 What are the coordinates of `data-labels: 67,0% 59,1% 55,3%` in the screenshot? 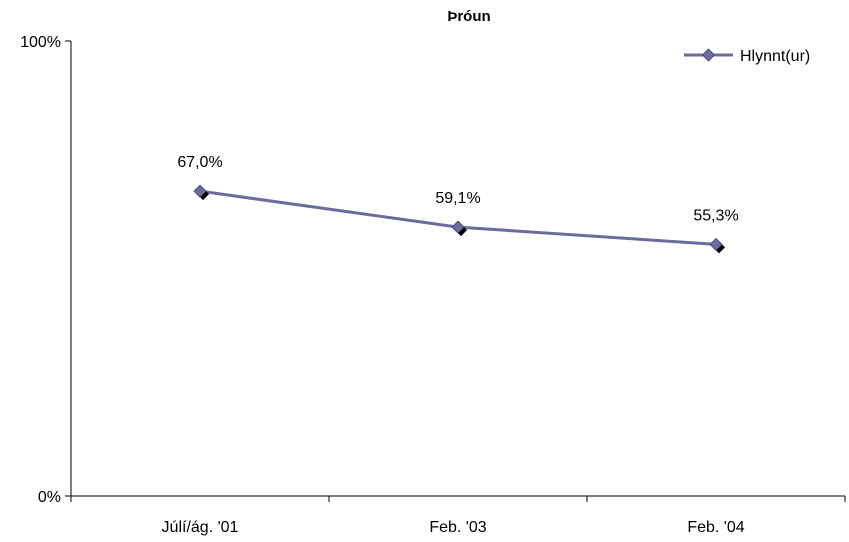 It's located at (457, 189).